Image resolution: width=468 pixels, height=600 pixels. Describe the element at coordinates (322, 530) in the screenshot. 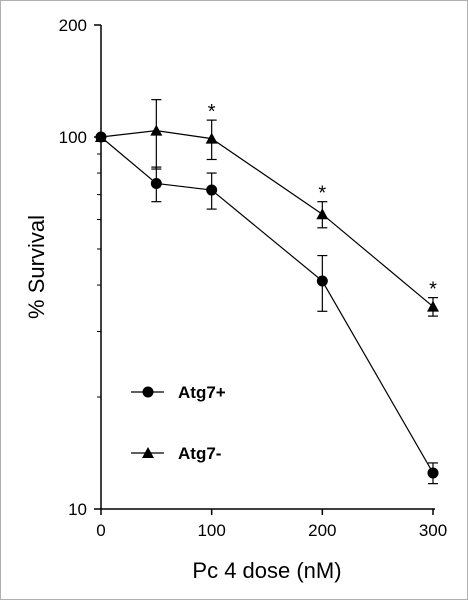

I see `x-tick-label: 200` at that location.